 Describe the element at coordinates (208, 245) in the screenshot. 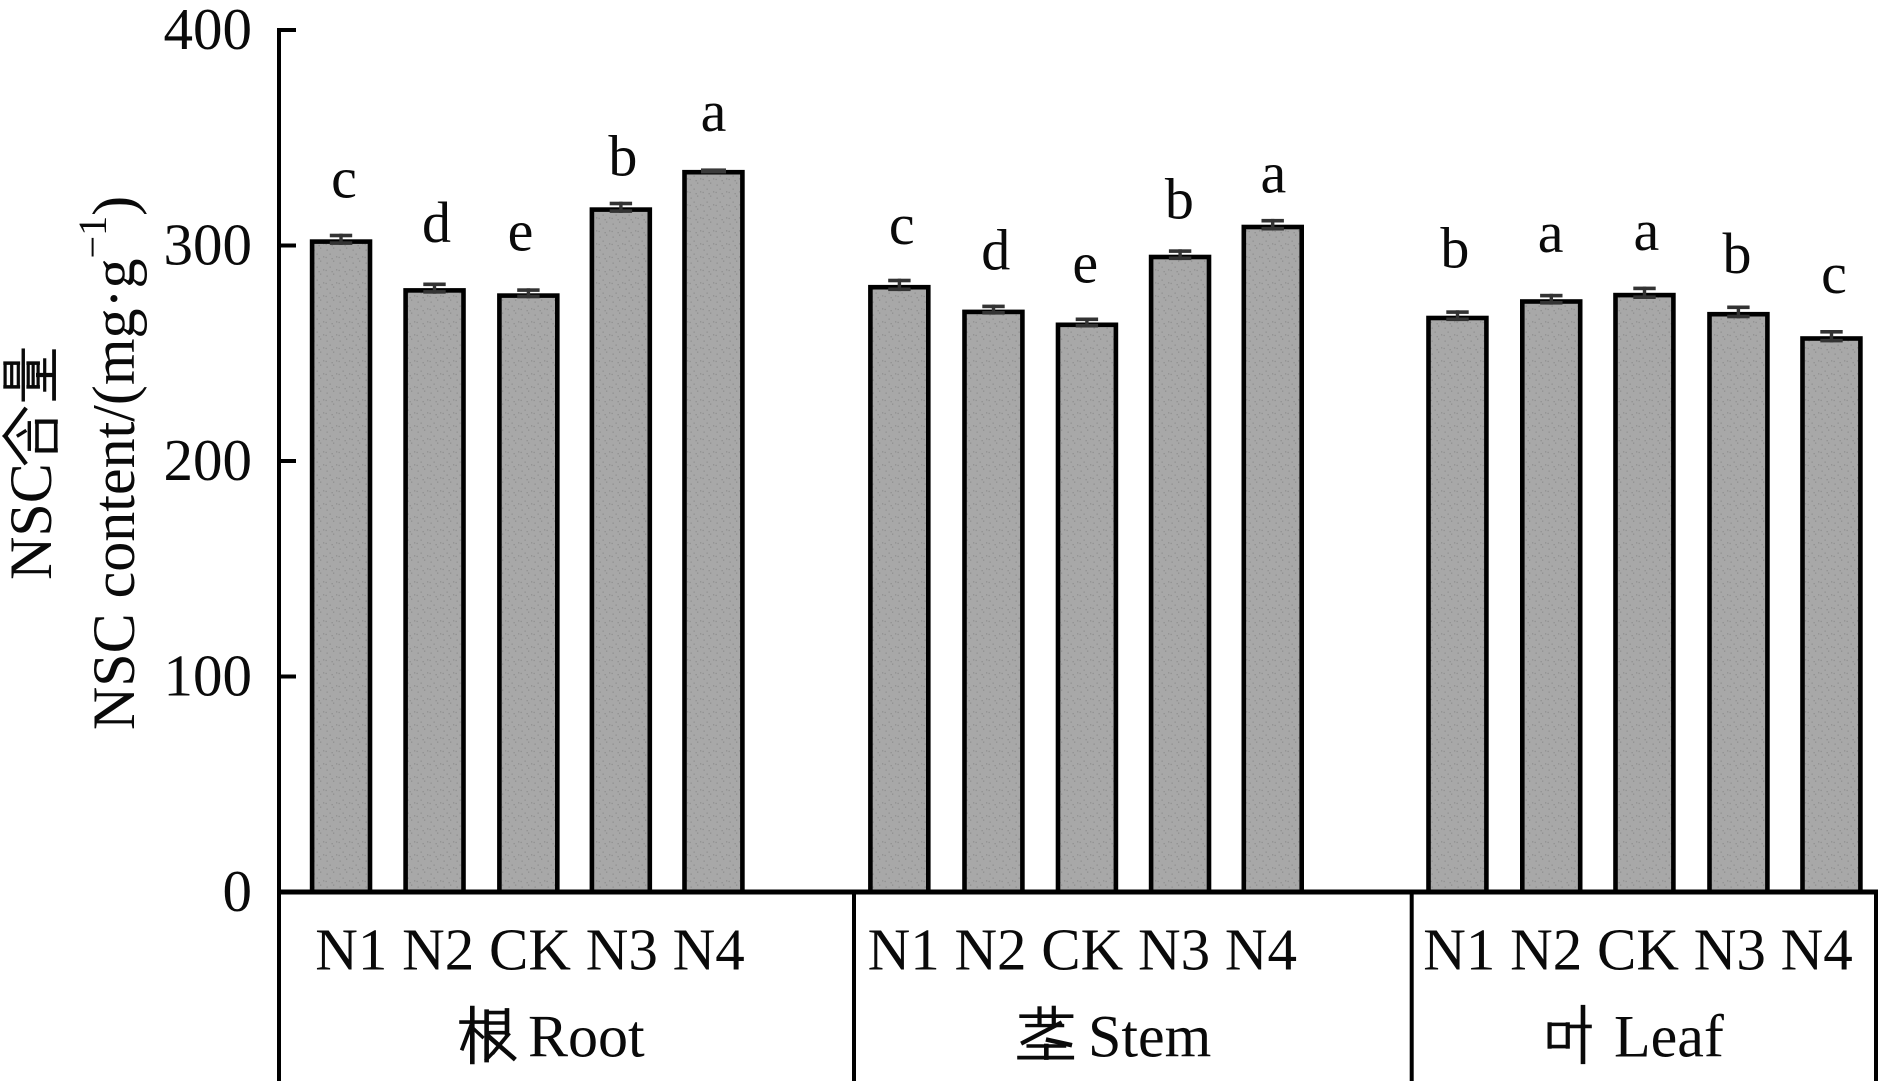

I see `svg-text: 300` at that location.